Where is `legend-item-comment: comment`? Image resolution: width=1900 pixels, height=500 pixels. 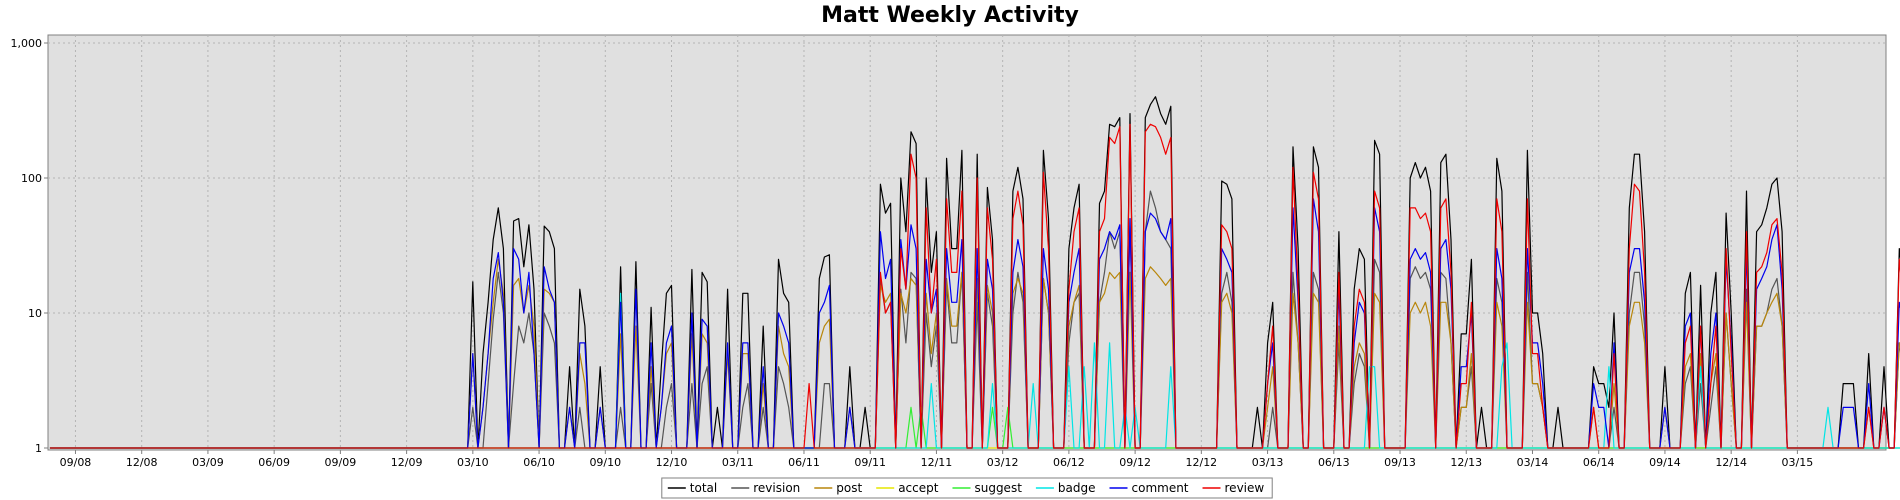
legend-item-comment: comment is located at coordinates (1149, 488).